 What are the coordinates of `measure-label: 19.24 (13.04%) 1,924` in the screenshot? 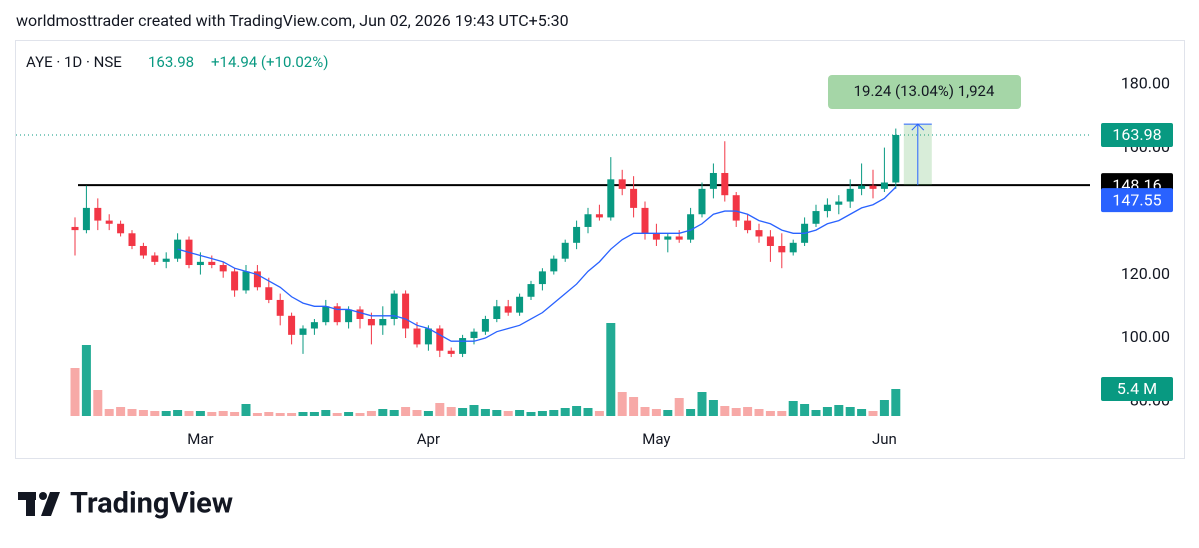 It's located at (924, 91).